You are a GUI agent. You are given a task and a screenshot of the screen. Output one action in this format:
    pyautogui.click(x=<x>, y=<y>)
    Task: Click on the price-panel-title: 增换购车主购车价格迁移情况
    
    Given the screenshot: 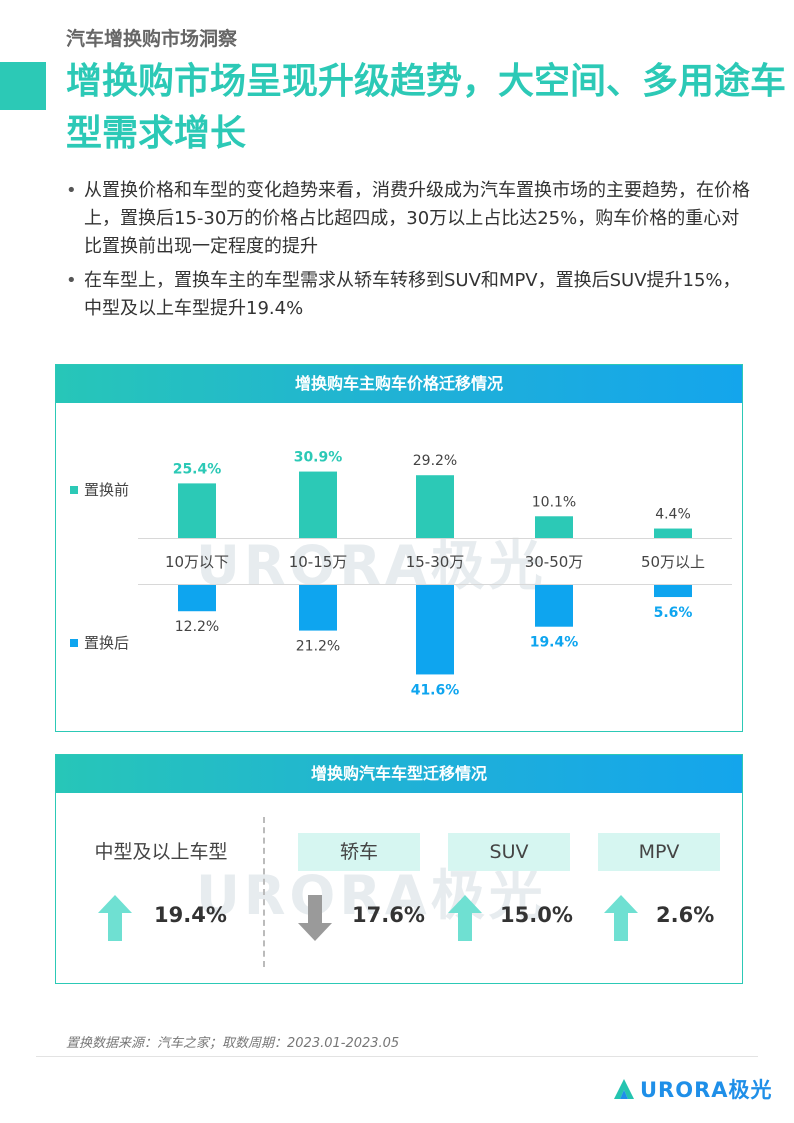 What is the action you would take?
    pyautogui.click(x=399, y=384)
    